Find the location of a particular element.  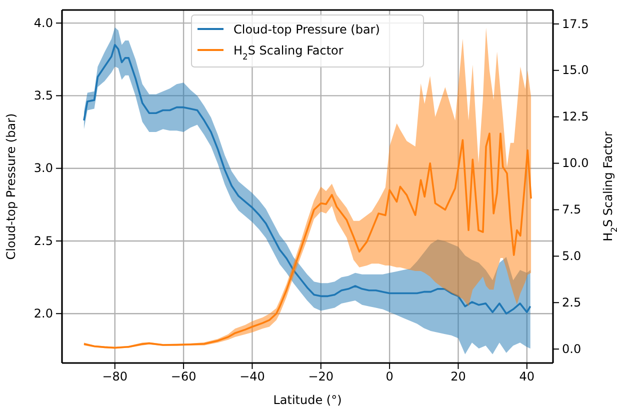

y-tick-label: 3.5 is located at coordinates (43, 95).